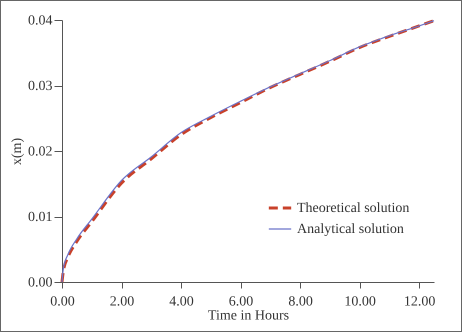 The width and height of the screenshot is (464, 334). I want to click on x-tick-label: 10.00, so click(360, 302).